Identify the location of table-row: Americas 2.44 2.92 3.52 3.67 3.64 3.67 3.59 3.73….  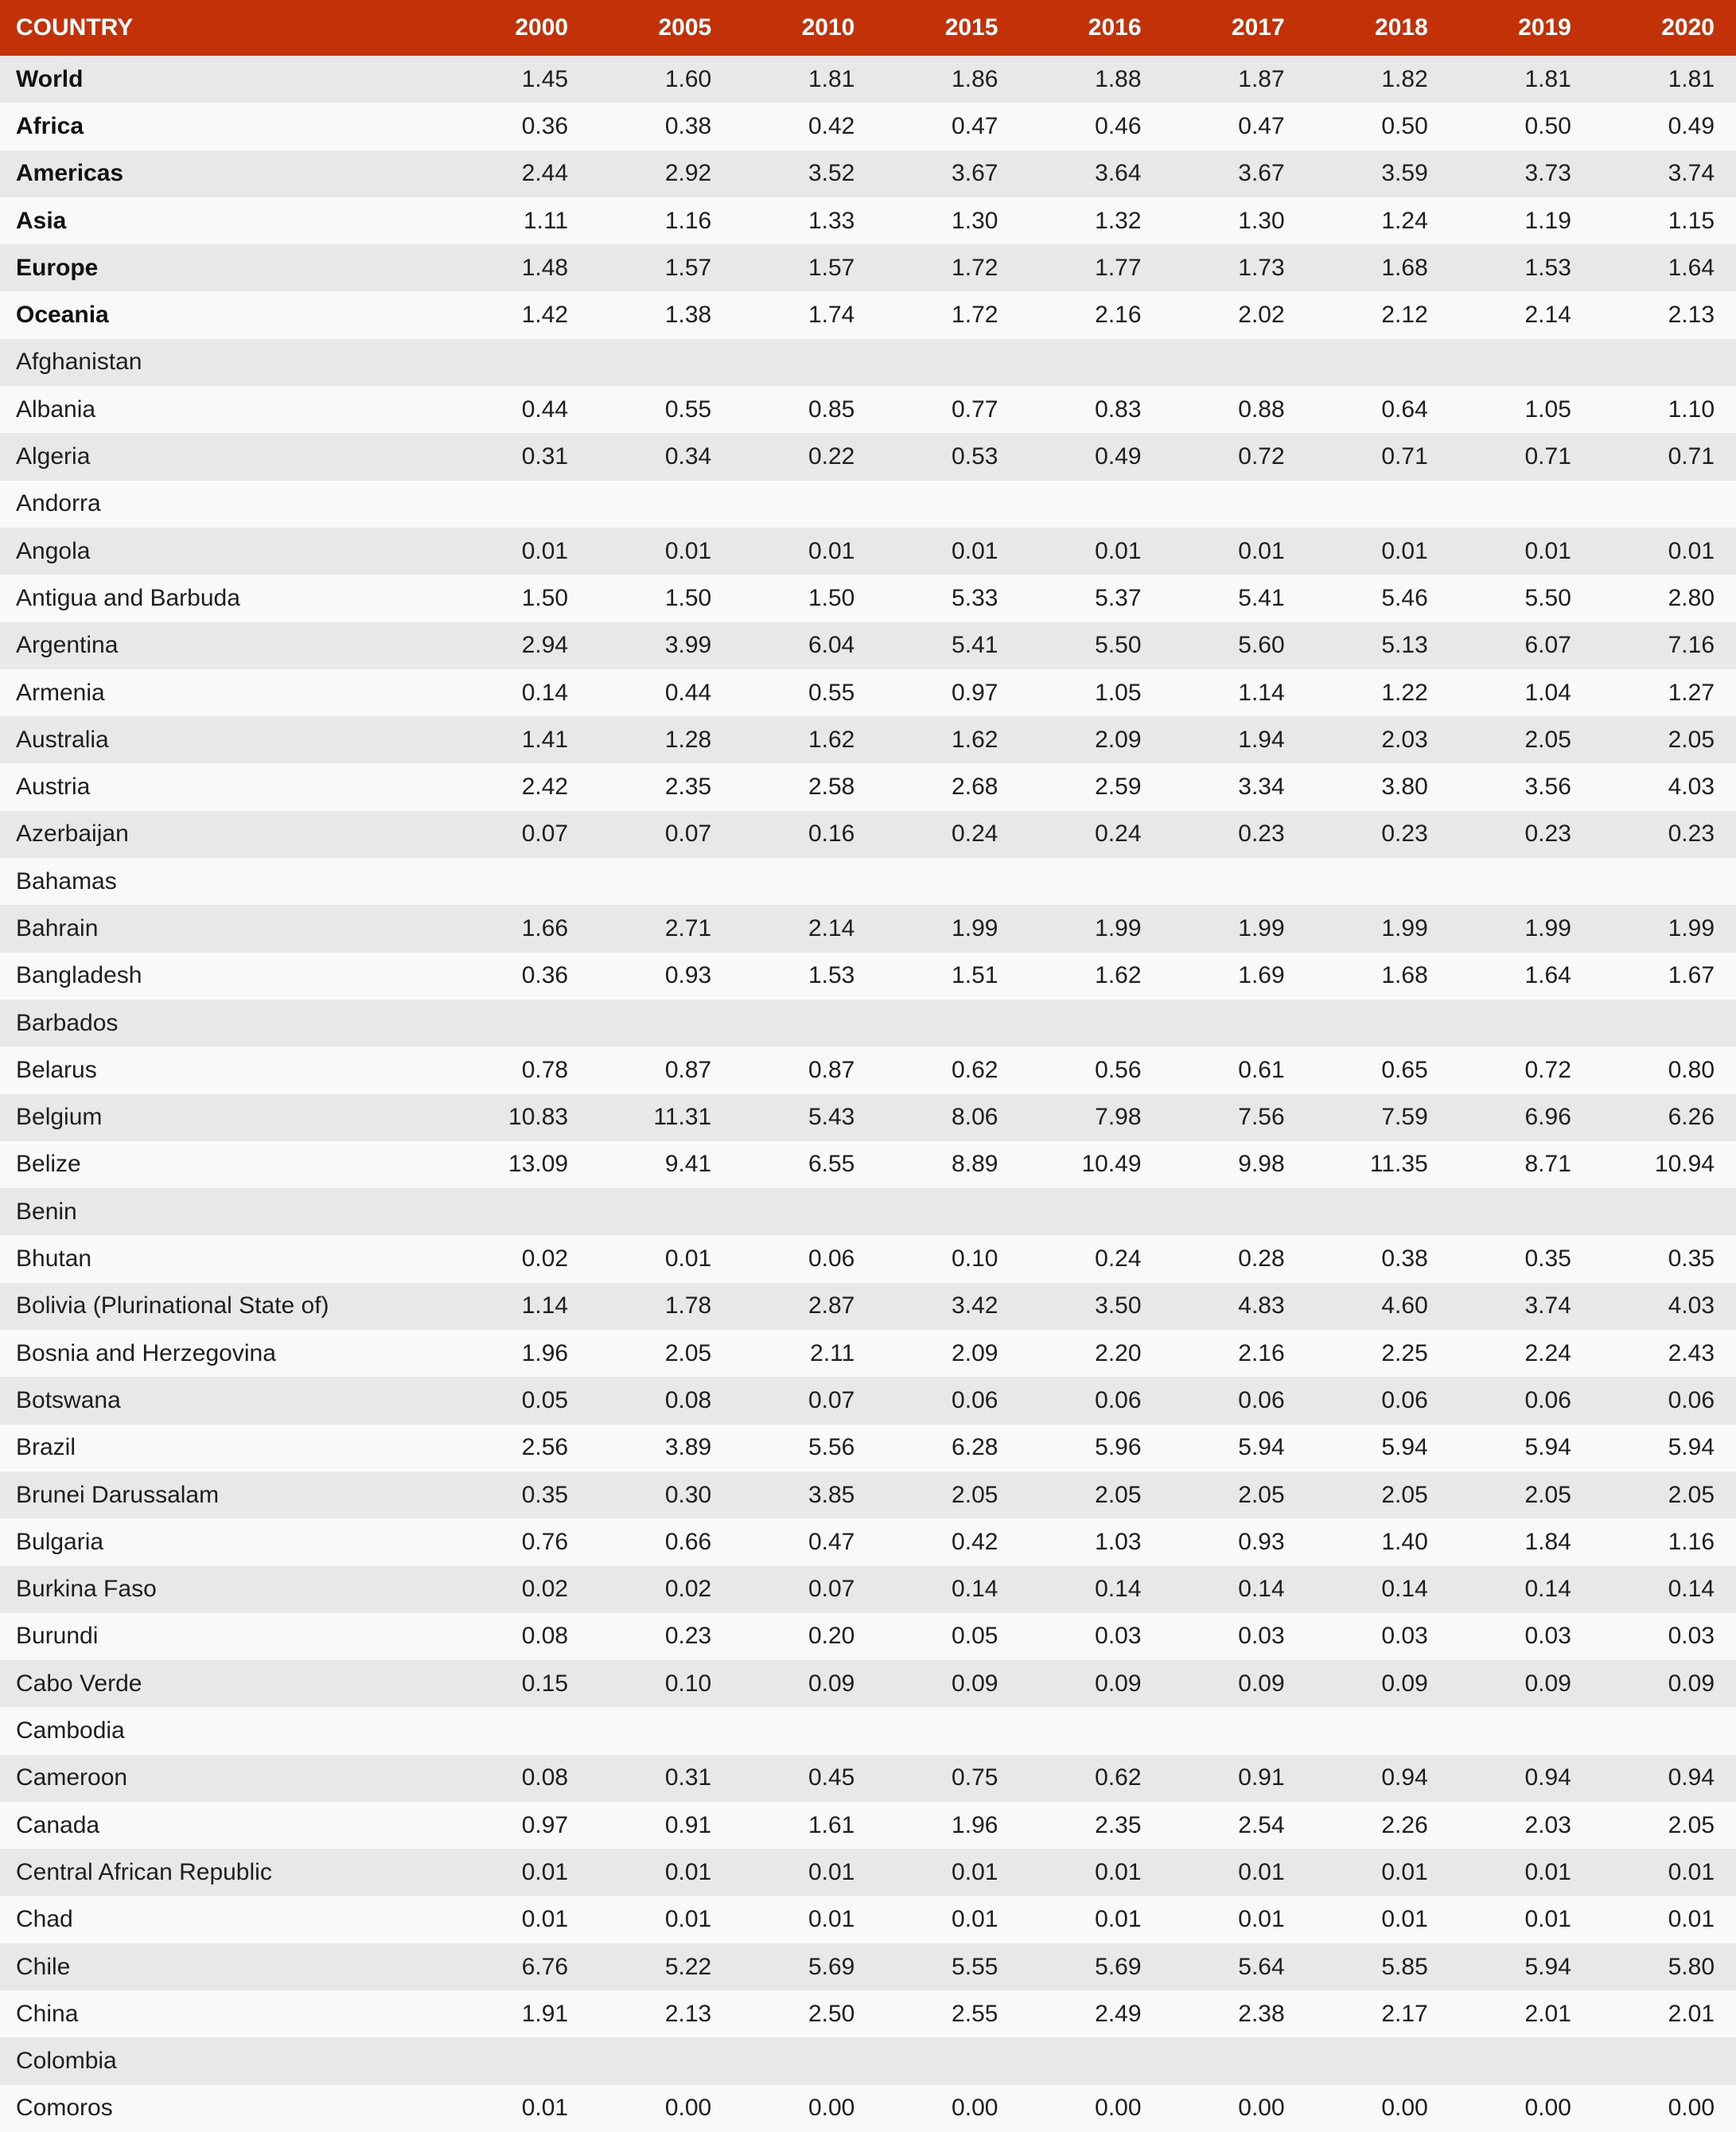
(868, 174).